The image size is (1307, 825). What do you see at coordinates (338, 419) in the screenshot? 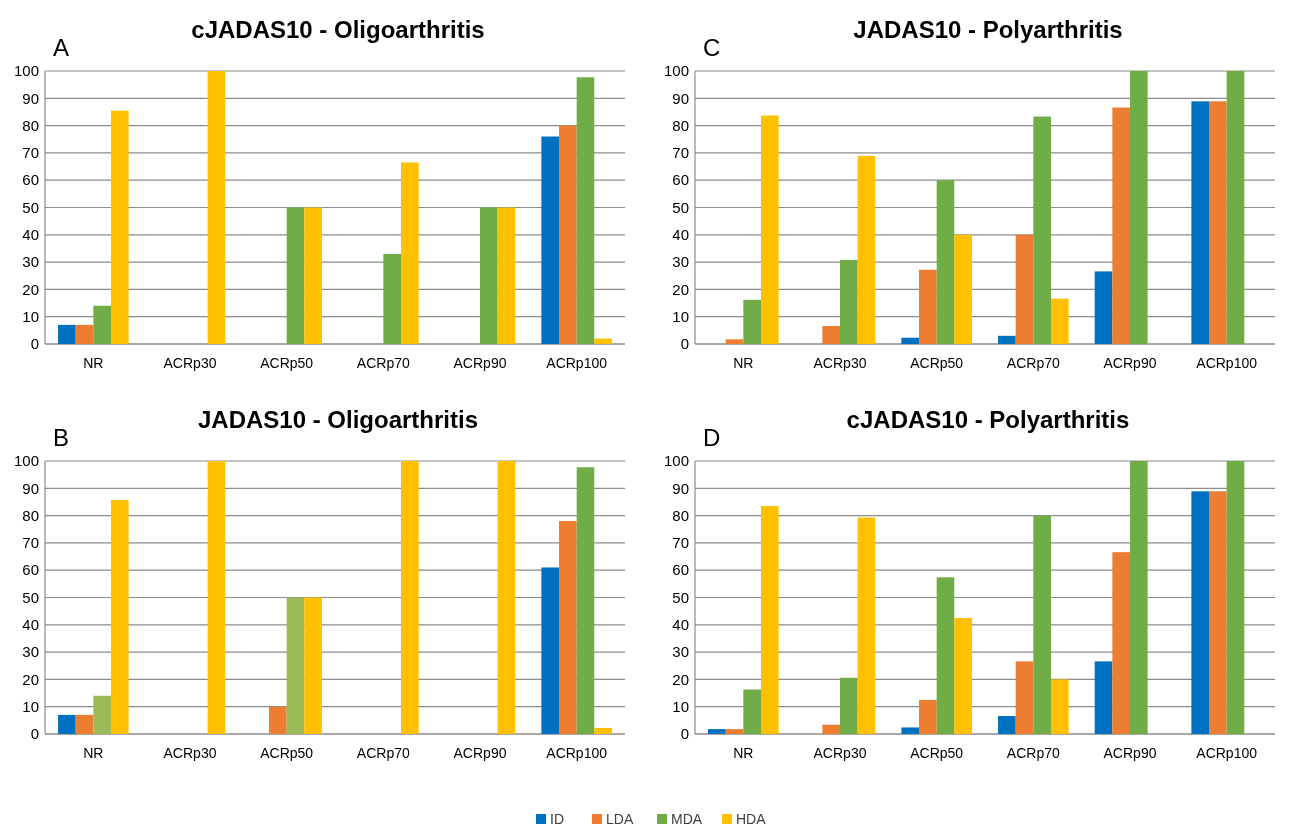
I see `chart-title: JADAS10 - Oligoarthritis` at bounding box center [338, 419].